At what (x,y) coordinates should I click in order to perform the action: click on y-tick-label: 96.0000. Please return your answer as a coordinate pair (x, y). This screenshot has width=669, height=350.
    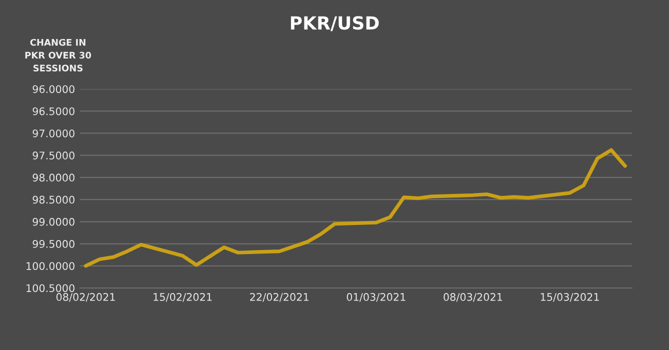
    Looking at the image, I should click on (53, 89).